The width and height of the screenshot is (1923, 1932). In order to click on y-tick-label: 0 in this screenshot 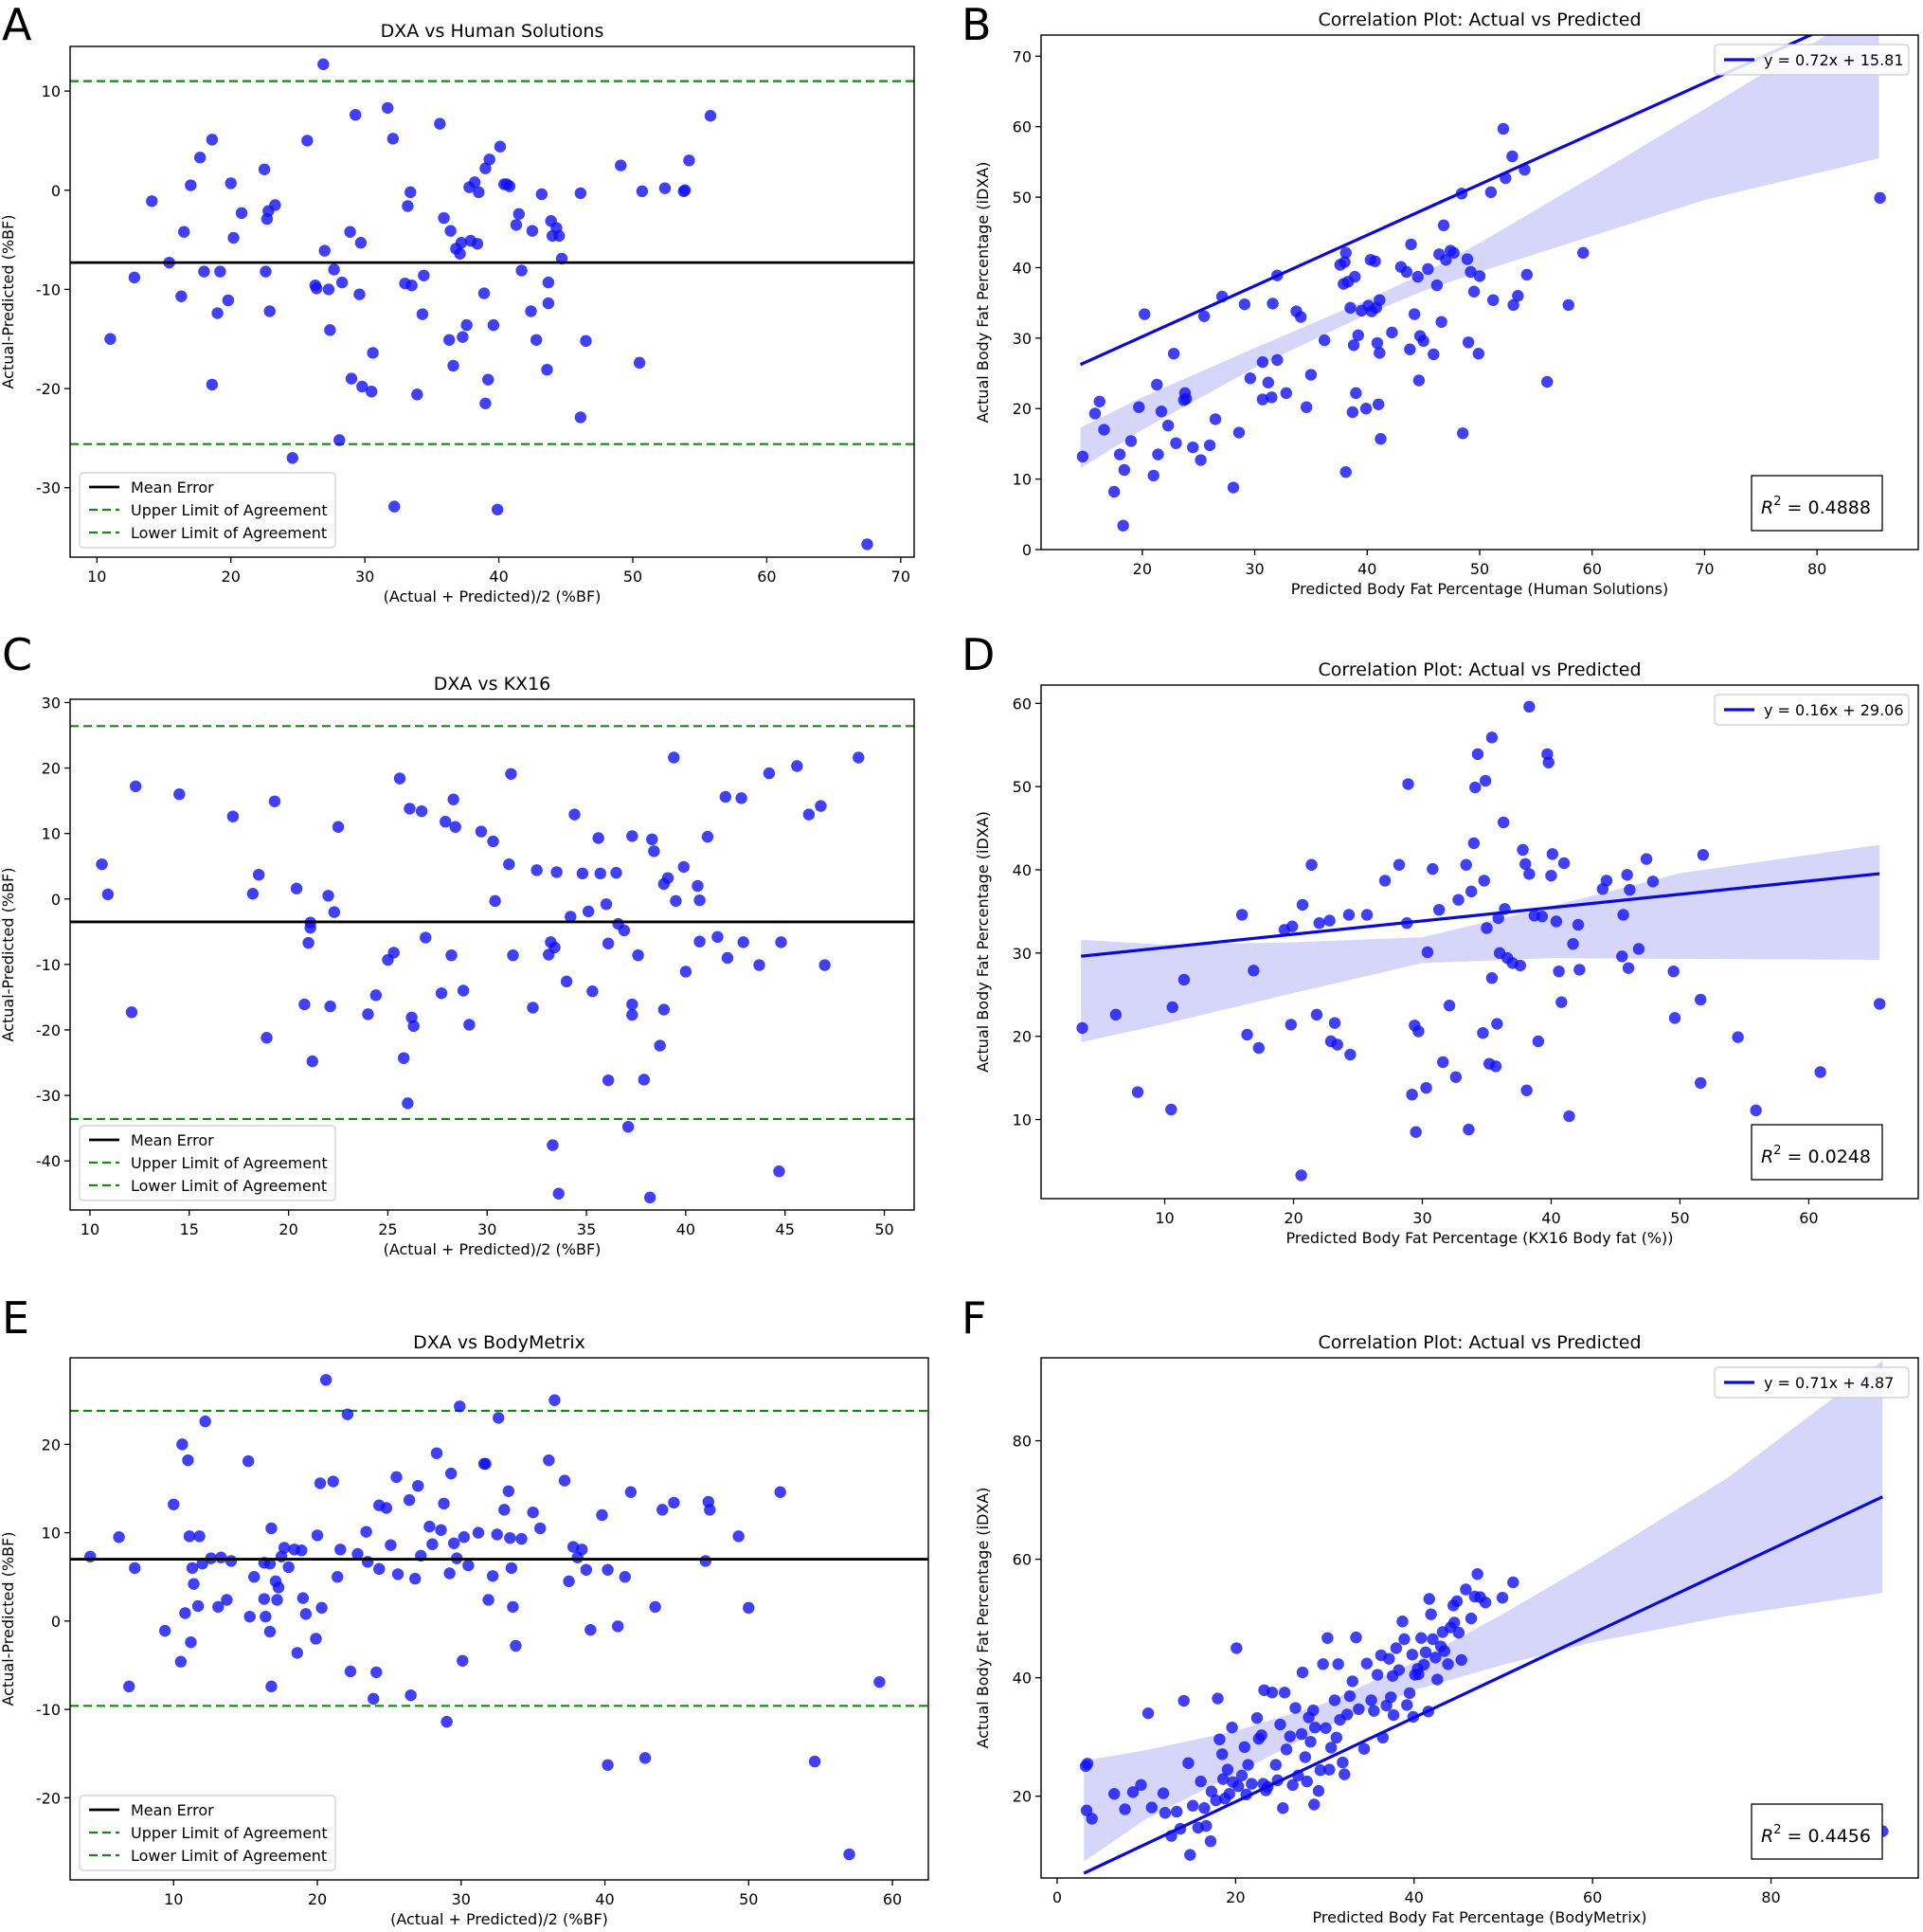, I will do `click(1027, 550)`.